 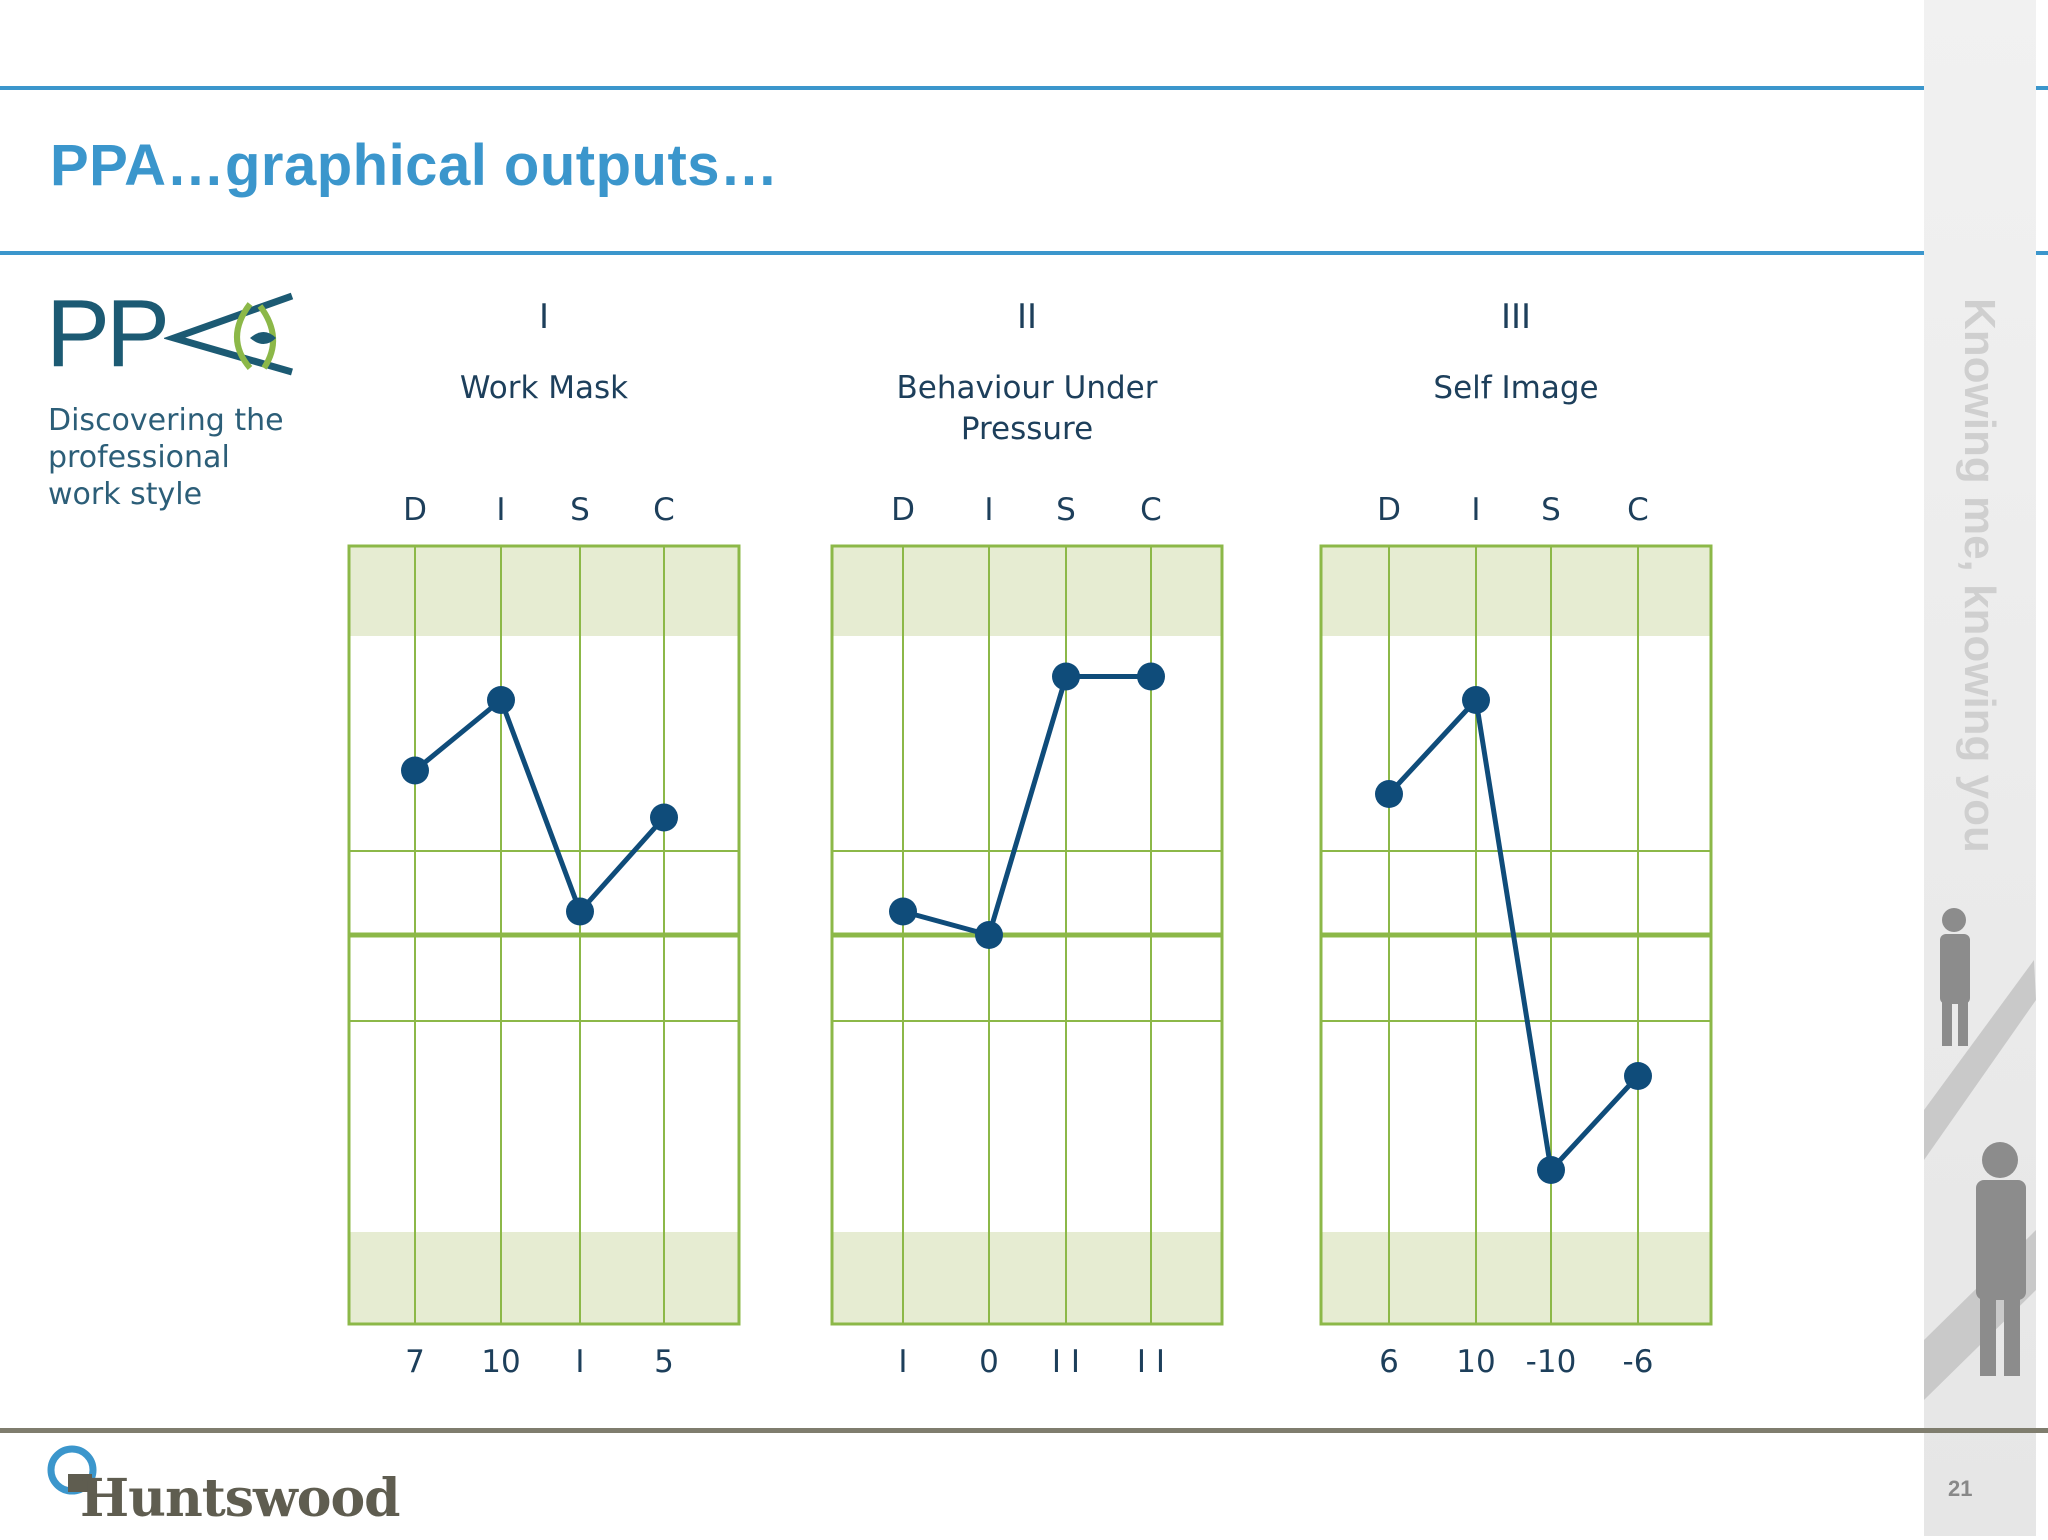 What do you see at coordinates (166, 439) in the screenshot?
I see `ppa-tagline-line1: Discovering the professional` at bounding box center [166, 439].